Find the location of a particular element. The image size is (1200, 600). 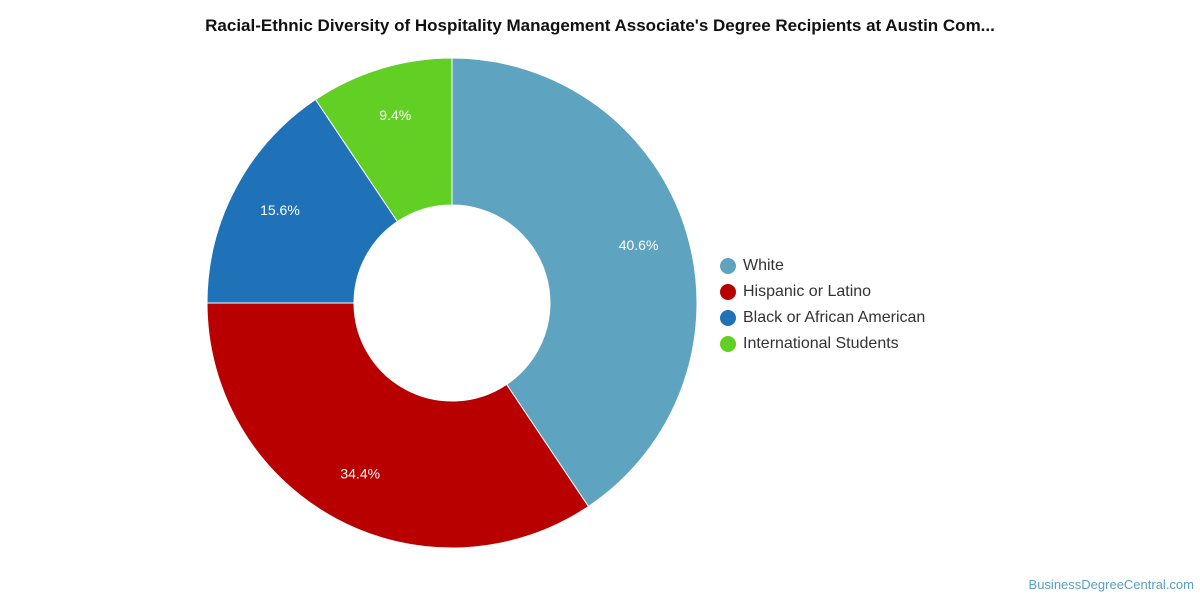

legend-item-hispanic-or-latino: Hispanic or Latino is located at coordinates (822, 292).